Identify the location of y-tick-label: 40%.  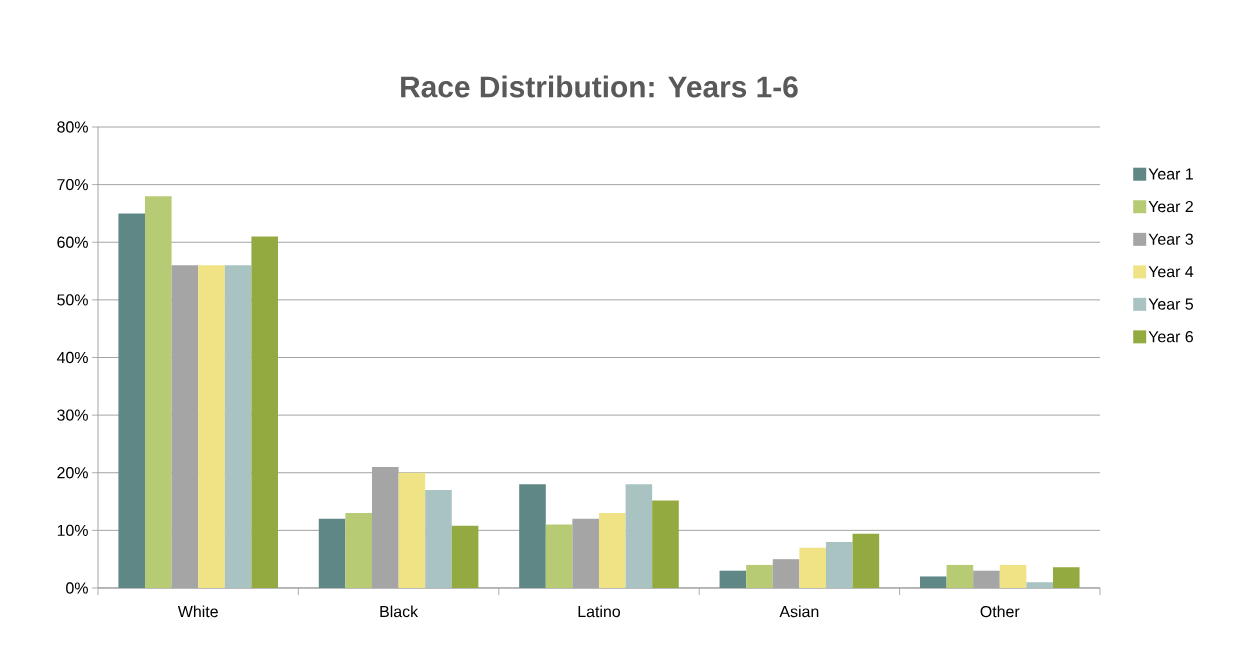
(72, 357).